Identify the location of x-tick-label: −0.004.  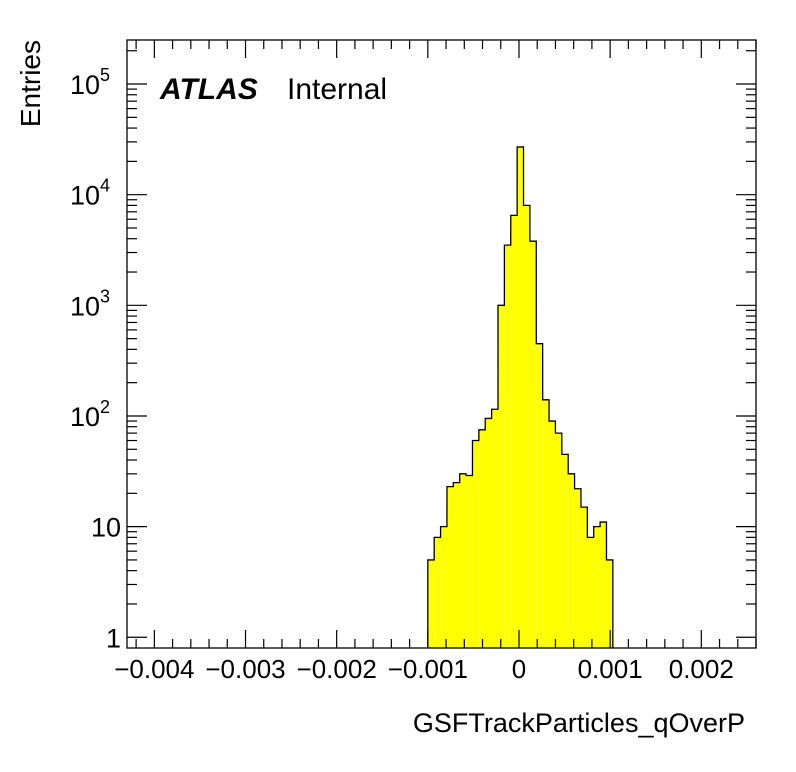
(154, 669).